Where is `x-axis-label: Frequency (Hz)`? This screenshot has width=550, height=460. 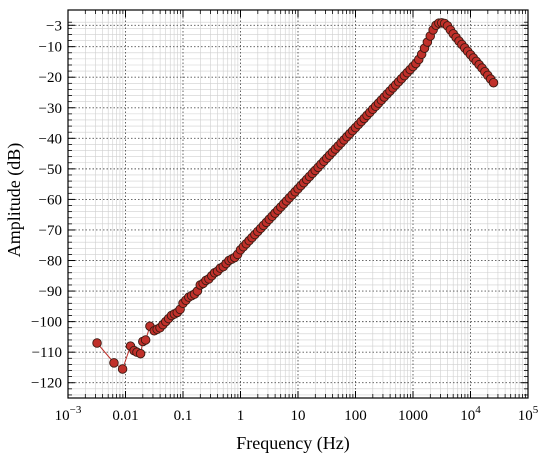
x-axis-label: Frequency (Hz) is located at coordinates (292, 443).